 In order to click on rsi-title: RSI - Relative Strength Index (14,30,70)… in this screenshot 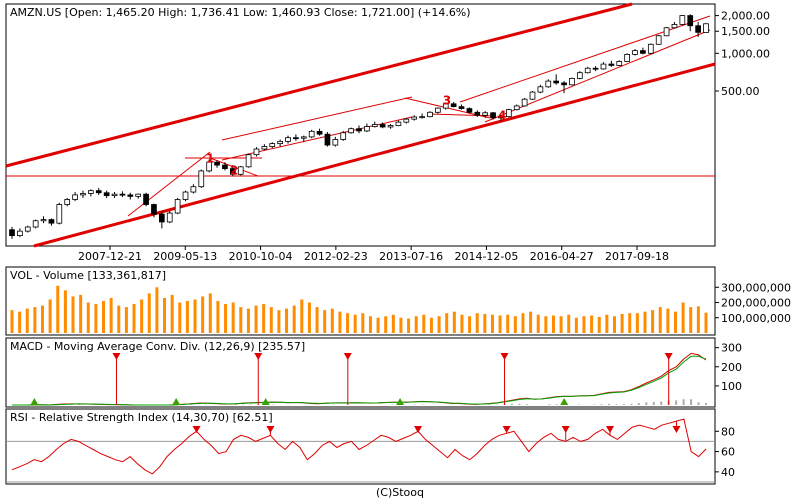, I will do `click(141, 417)`.